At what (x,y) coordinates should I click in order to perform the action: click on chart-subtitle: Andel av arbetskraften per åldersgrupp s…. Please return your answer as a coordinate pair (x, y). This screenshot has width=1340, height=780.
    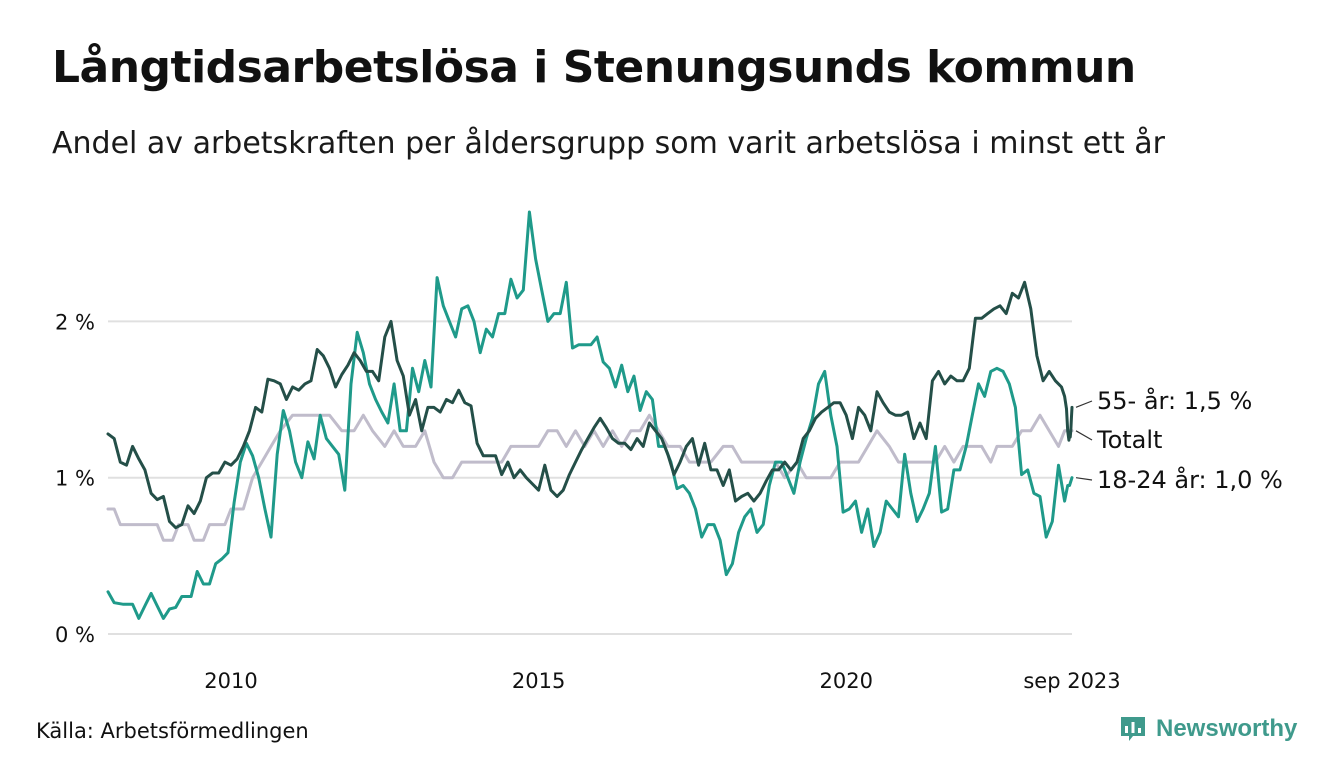
    Looking at the image, I should click on (608, 143).